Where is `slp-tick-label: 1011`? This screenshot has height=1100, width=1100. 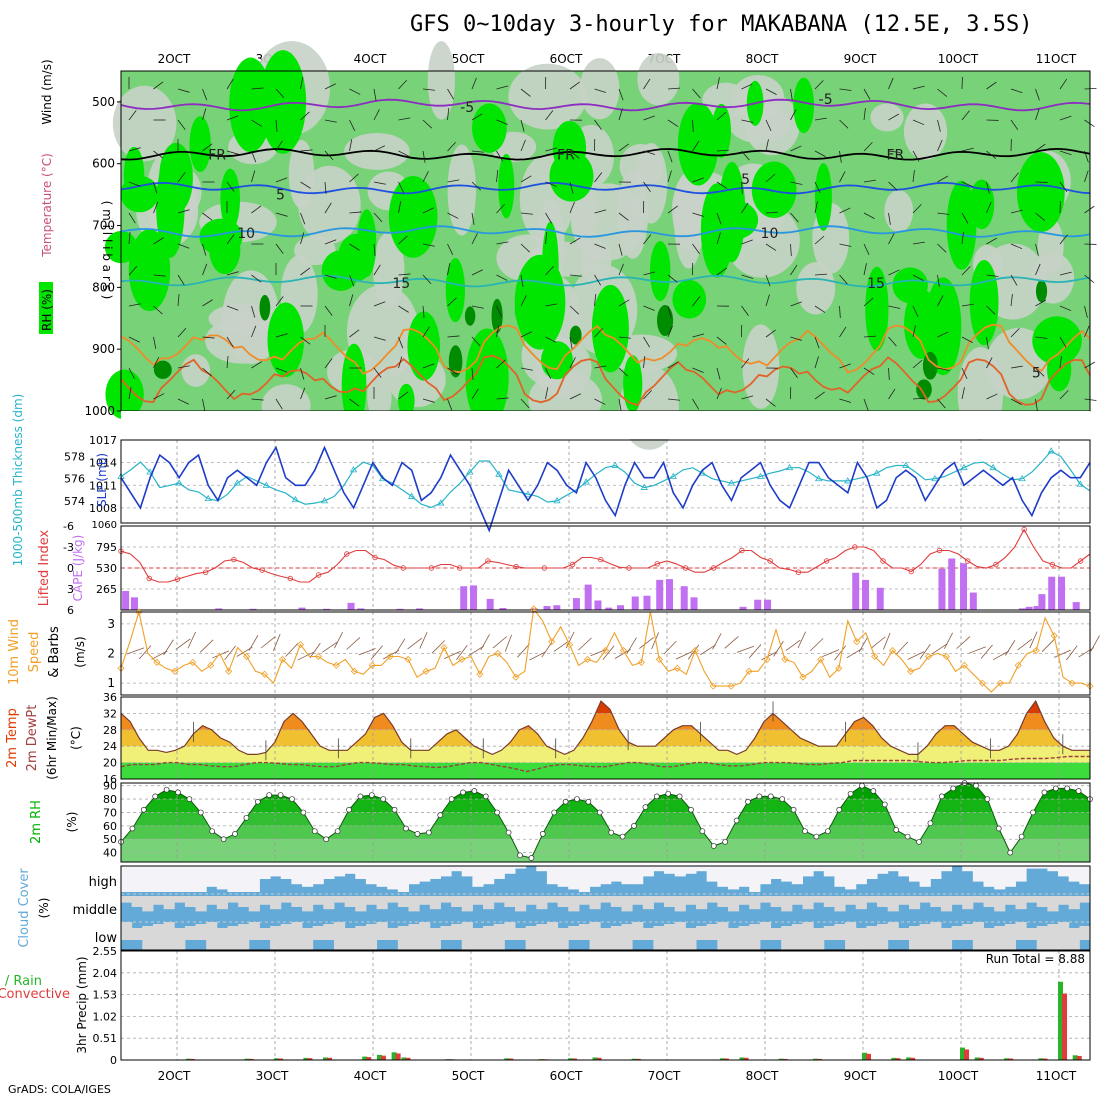
slp-tick-label: 1011 is located at coordinates (103, 485).